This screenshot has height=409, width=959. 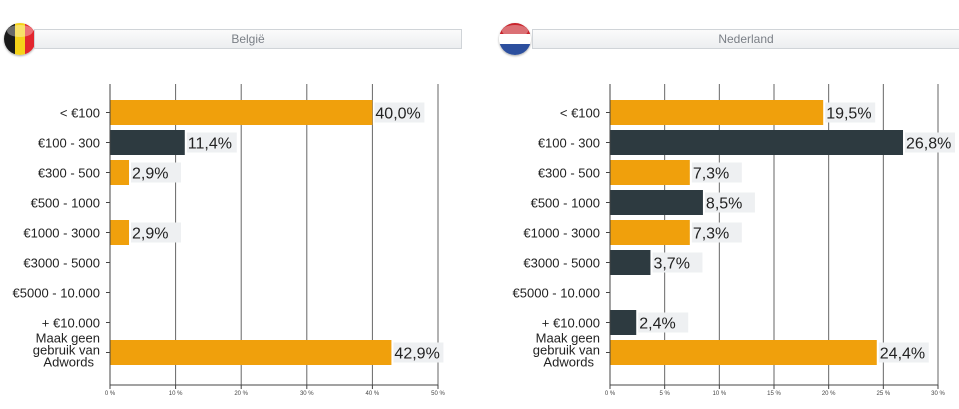 I want to click on netherlands-flag-icon, so click(x=515, y=39).